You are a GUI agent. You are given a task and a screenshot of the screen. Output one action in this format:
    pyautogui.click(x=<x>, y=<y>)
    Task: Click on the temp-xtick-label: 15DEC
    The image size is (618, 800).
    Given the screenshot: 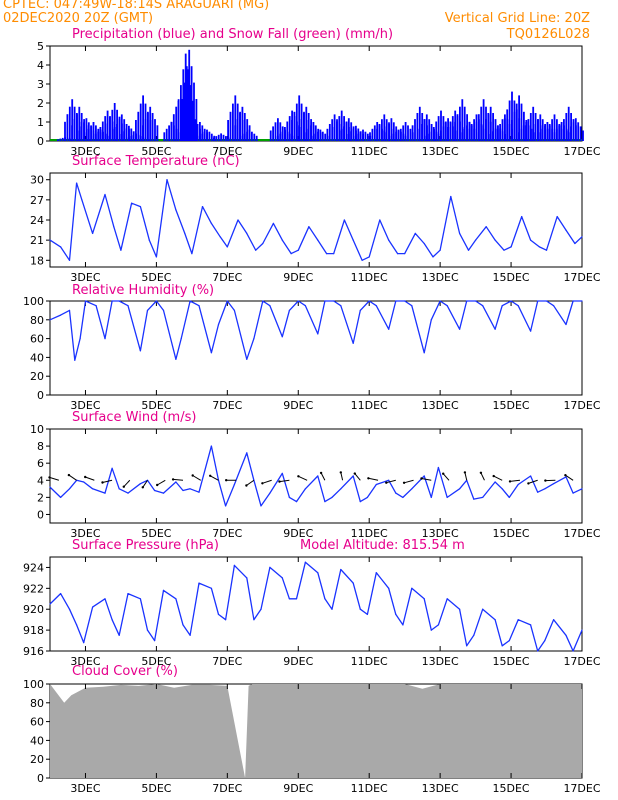 What is the action you would take?
    pyautogui.click(x=511, y=277)
    